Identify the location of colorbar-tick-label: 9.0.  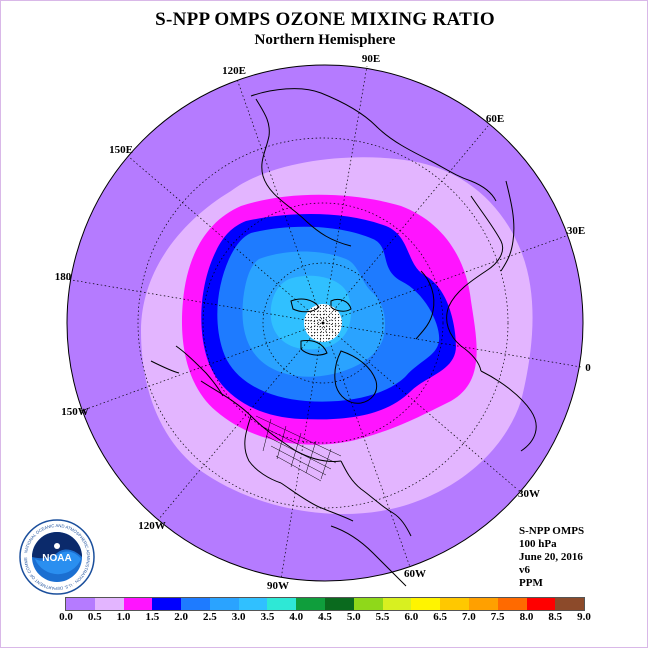
(584, 617).